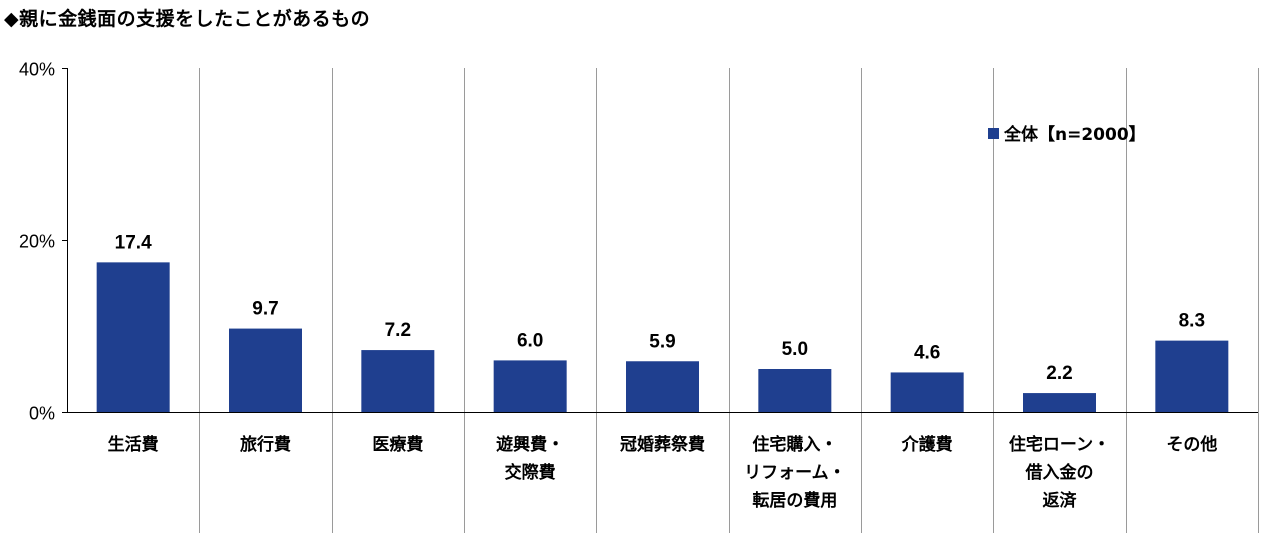 This screenshot has height=533, width=1266. Describe the element at coordinates (794, 500) in the screenshot. I see `category-label: 転居の費用` at that location.